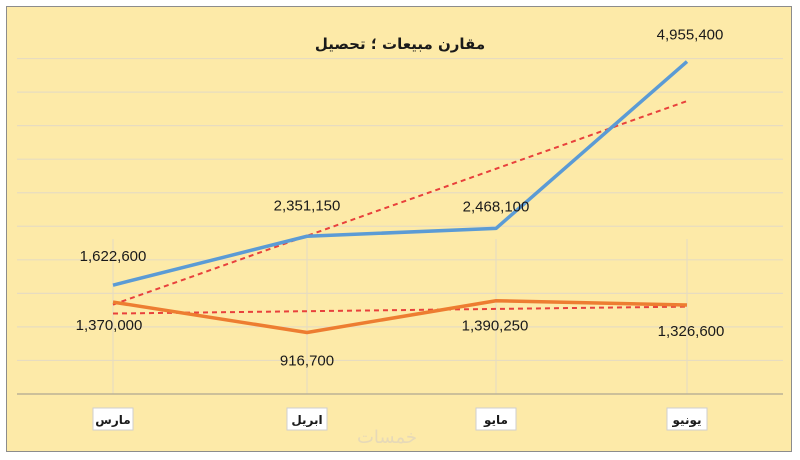  What do you see at coordinates (113, 256) in the screenshot?
I see `data-label: 1,622,600` at bounding box center [113, 256].